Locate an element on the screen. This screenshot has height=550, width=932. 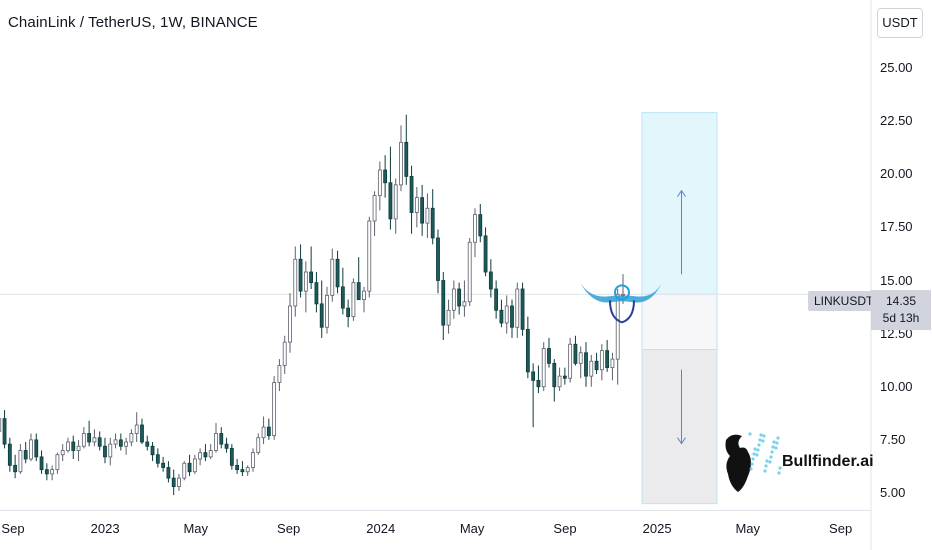
entry-zone is located at coordinates (679, 322).